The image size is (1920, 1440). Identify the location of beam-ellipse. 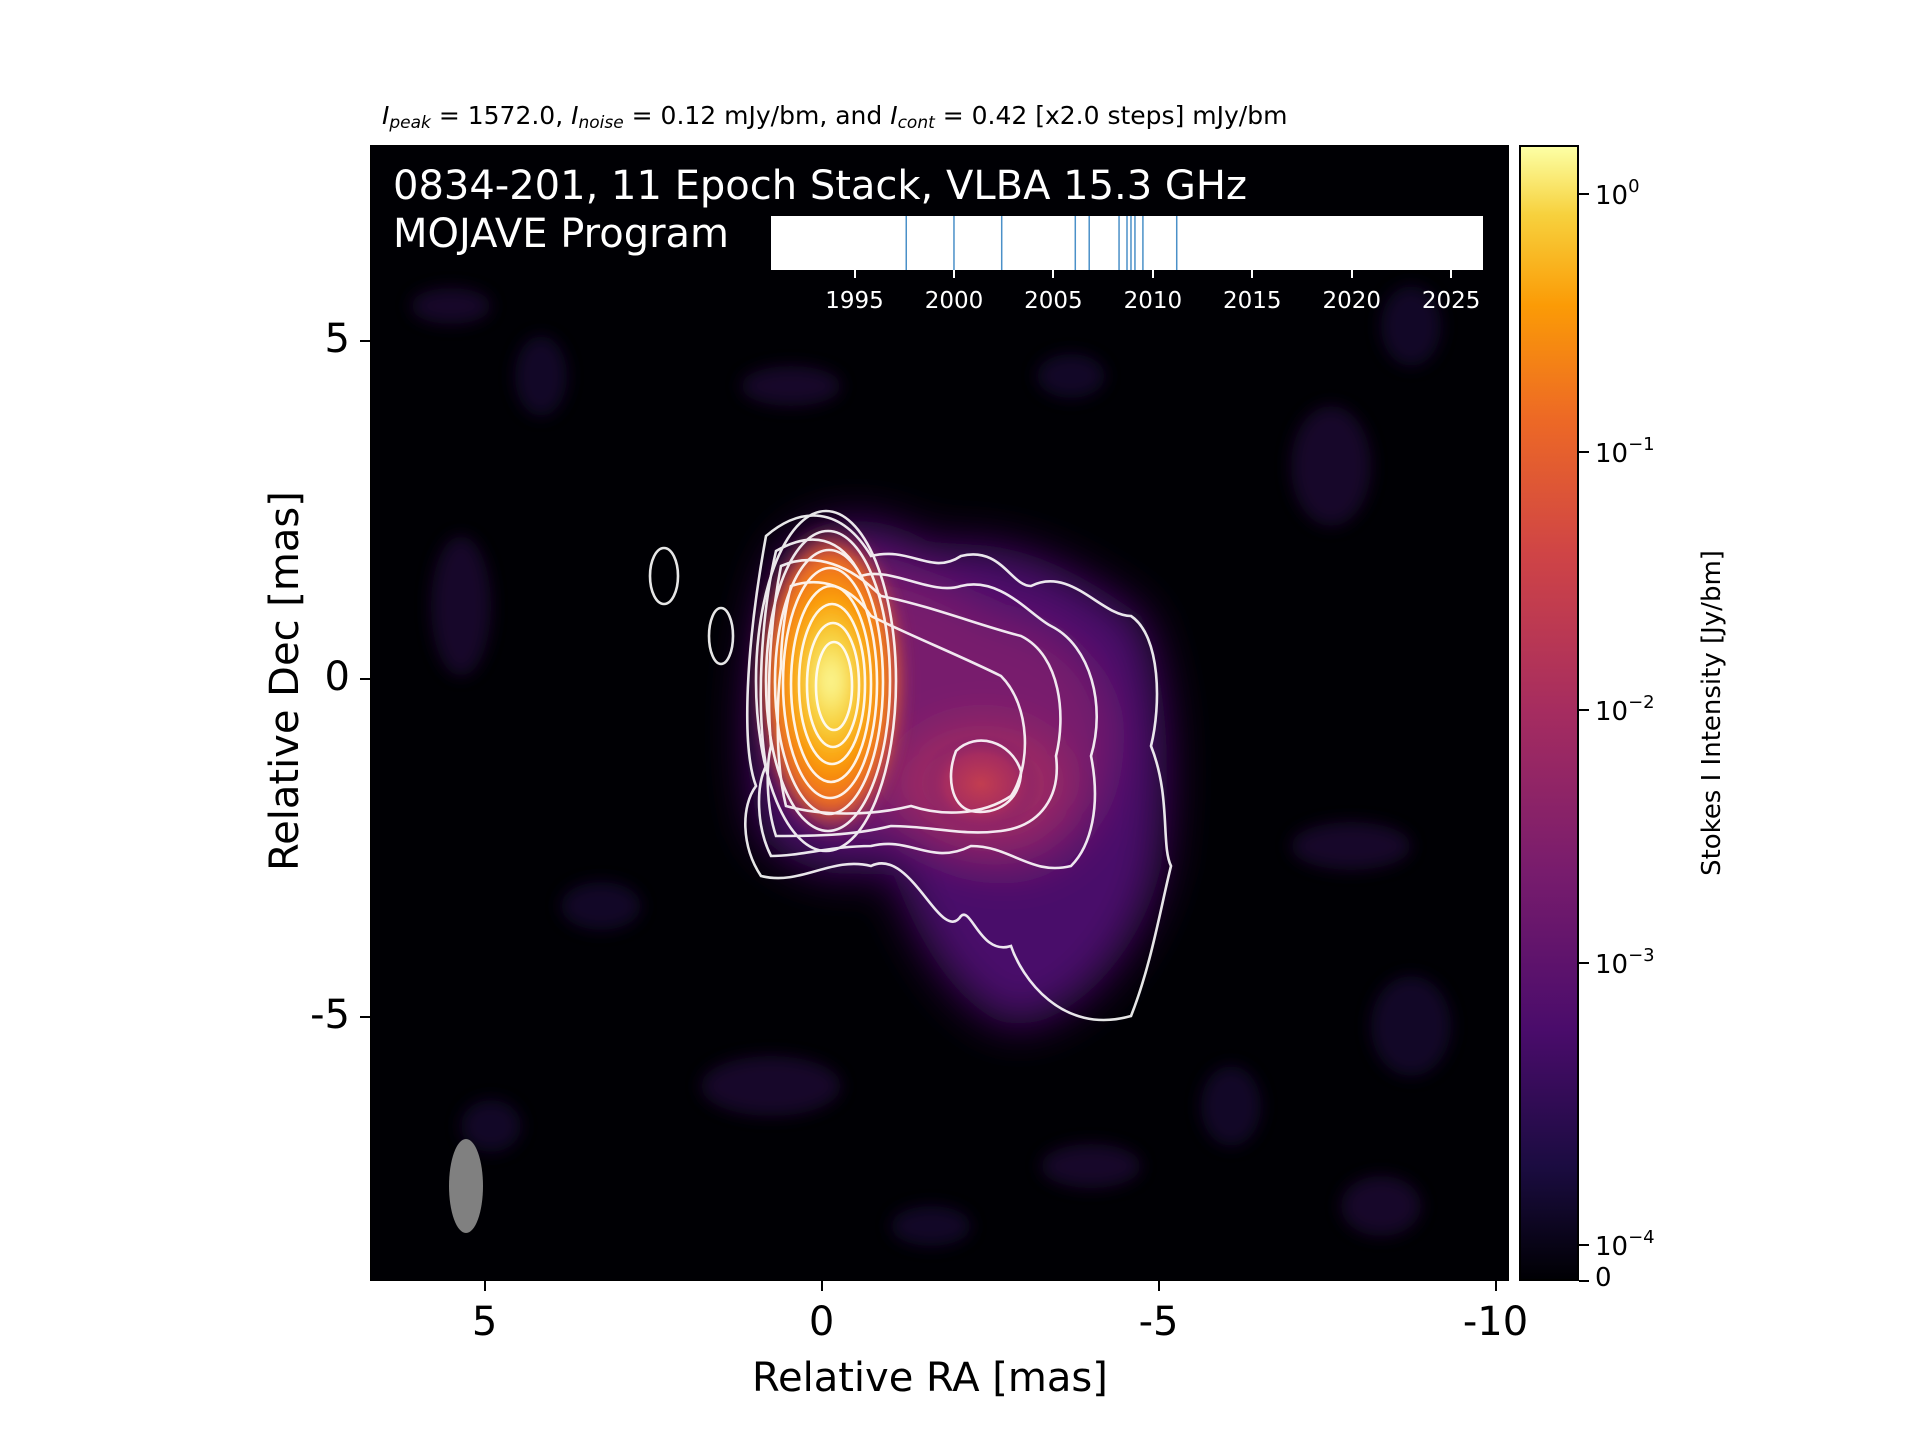
(466, 1186).